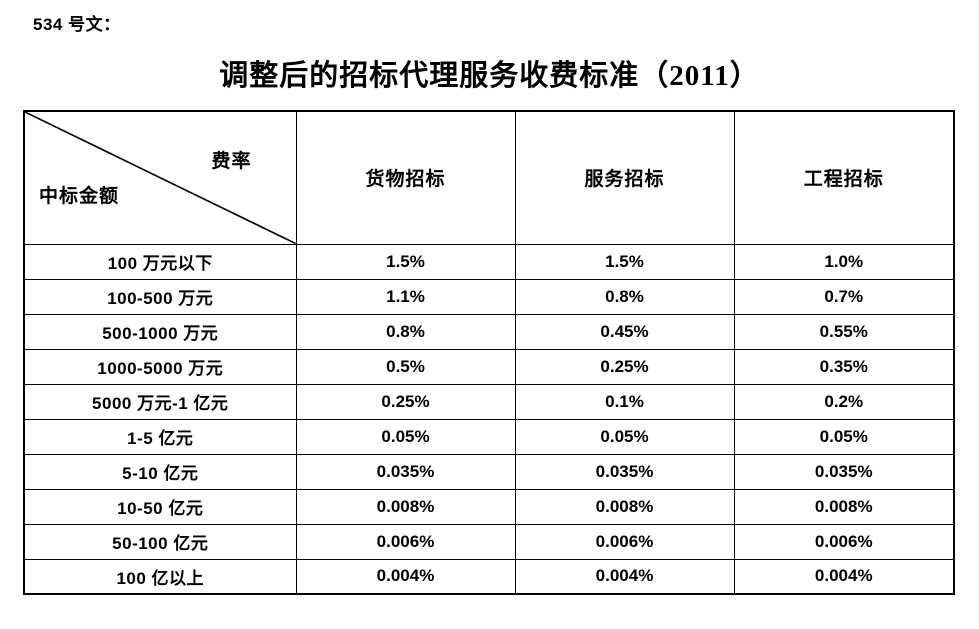 The width and height of the screenshot is (979, 629). I want to click on rate-cell: 0.2%, so click(844, 401).